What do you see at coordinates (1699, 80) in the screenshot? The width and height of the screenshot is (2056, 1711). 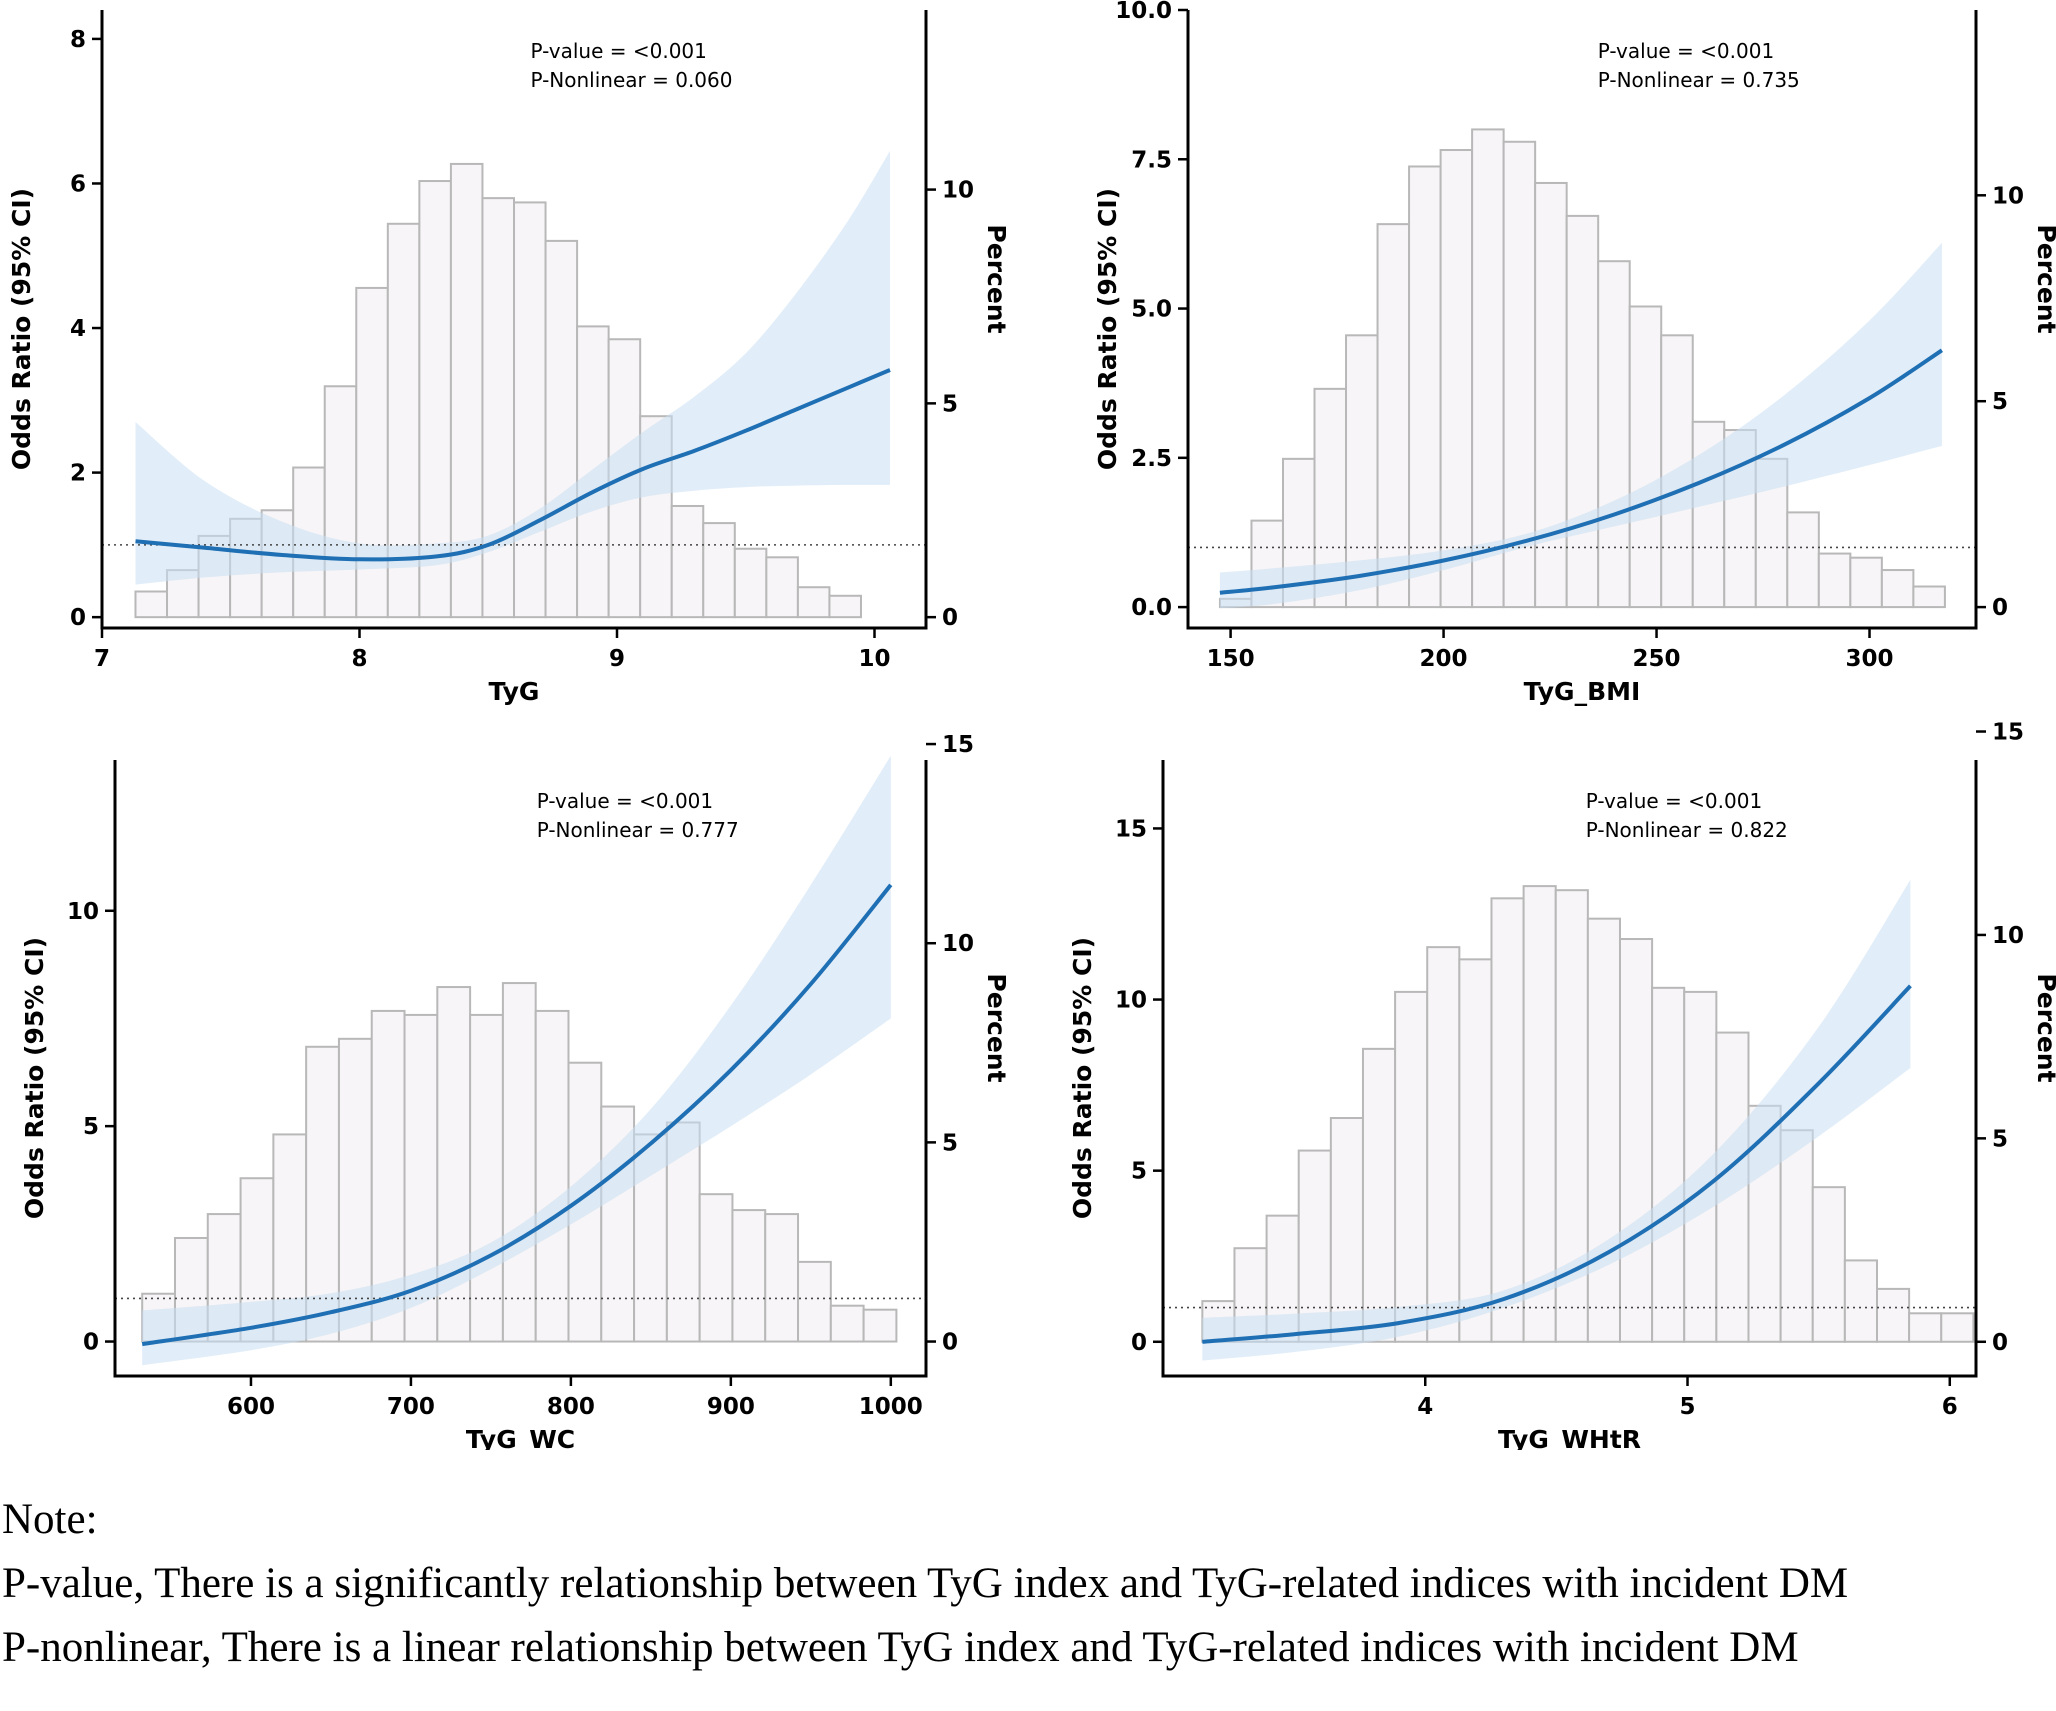 I see `p-nonlinear-annotation: P-Nonlinear = 0.735` at bounding box center [1699, 80].